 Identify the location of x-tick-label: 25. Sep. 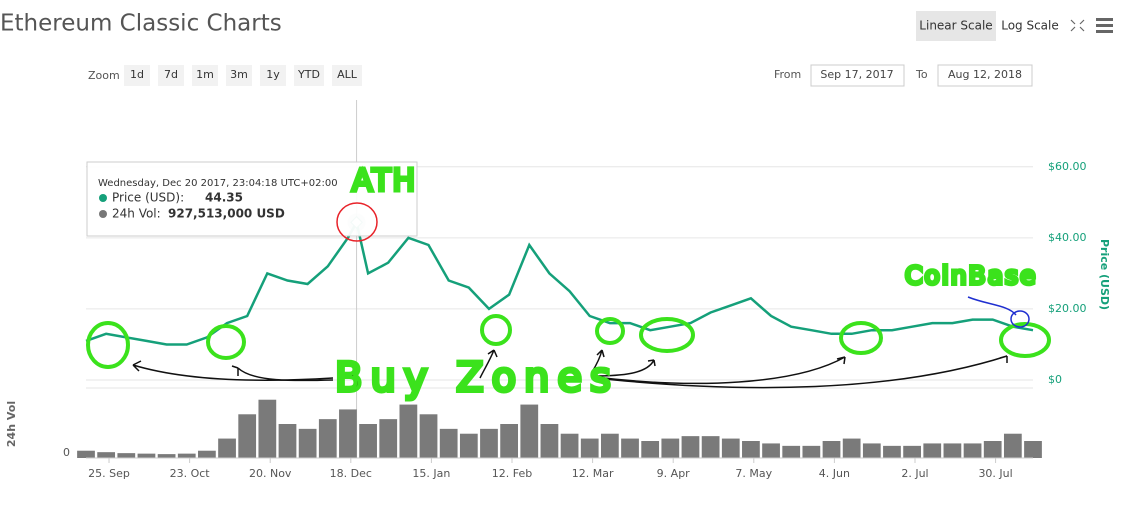
(109, 473).